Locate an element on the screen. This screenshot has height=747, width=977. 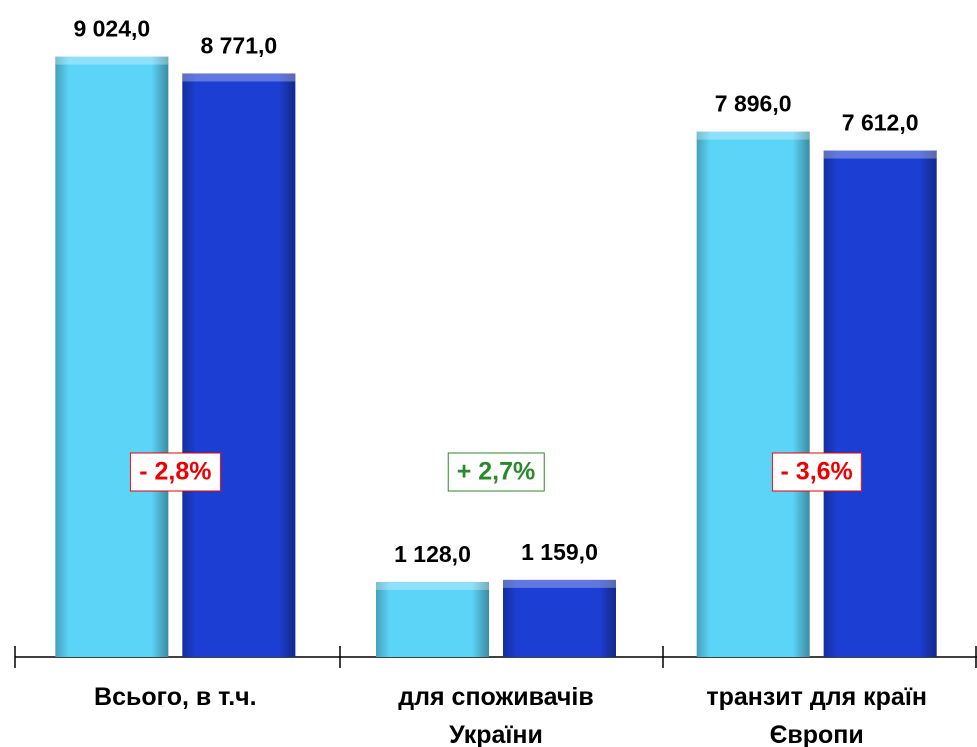
value-label: 9 024,0 is located at coordinates (111, 29).